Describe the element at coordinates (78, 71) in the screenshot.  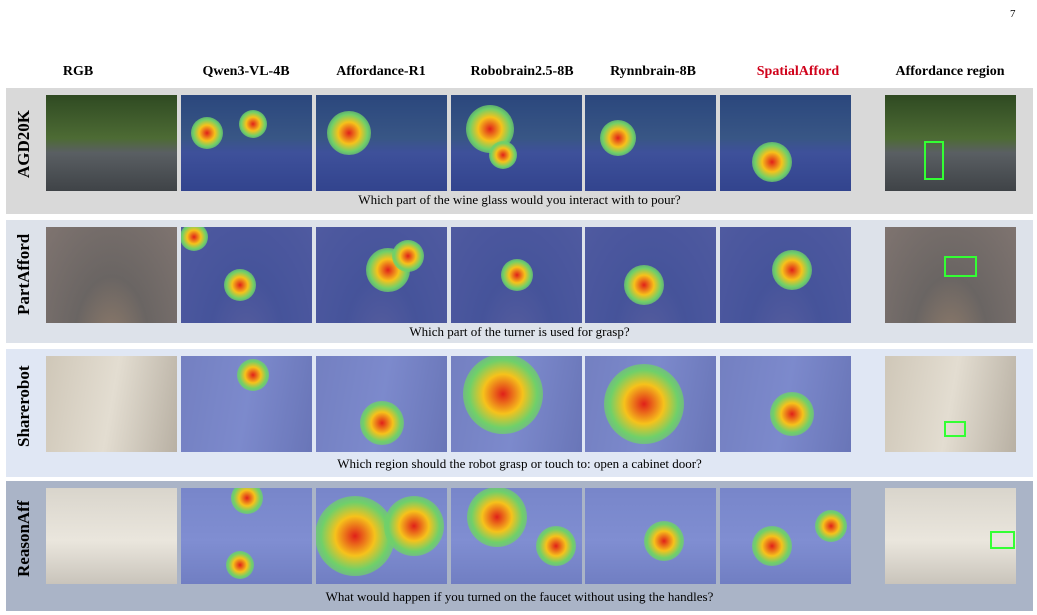
I see `column-header: RGB` at that location.